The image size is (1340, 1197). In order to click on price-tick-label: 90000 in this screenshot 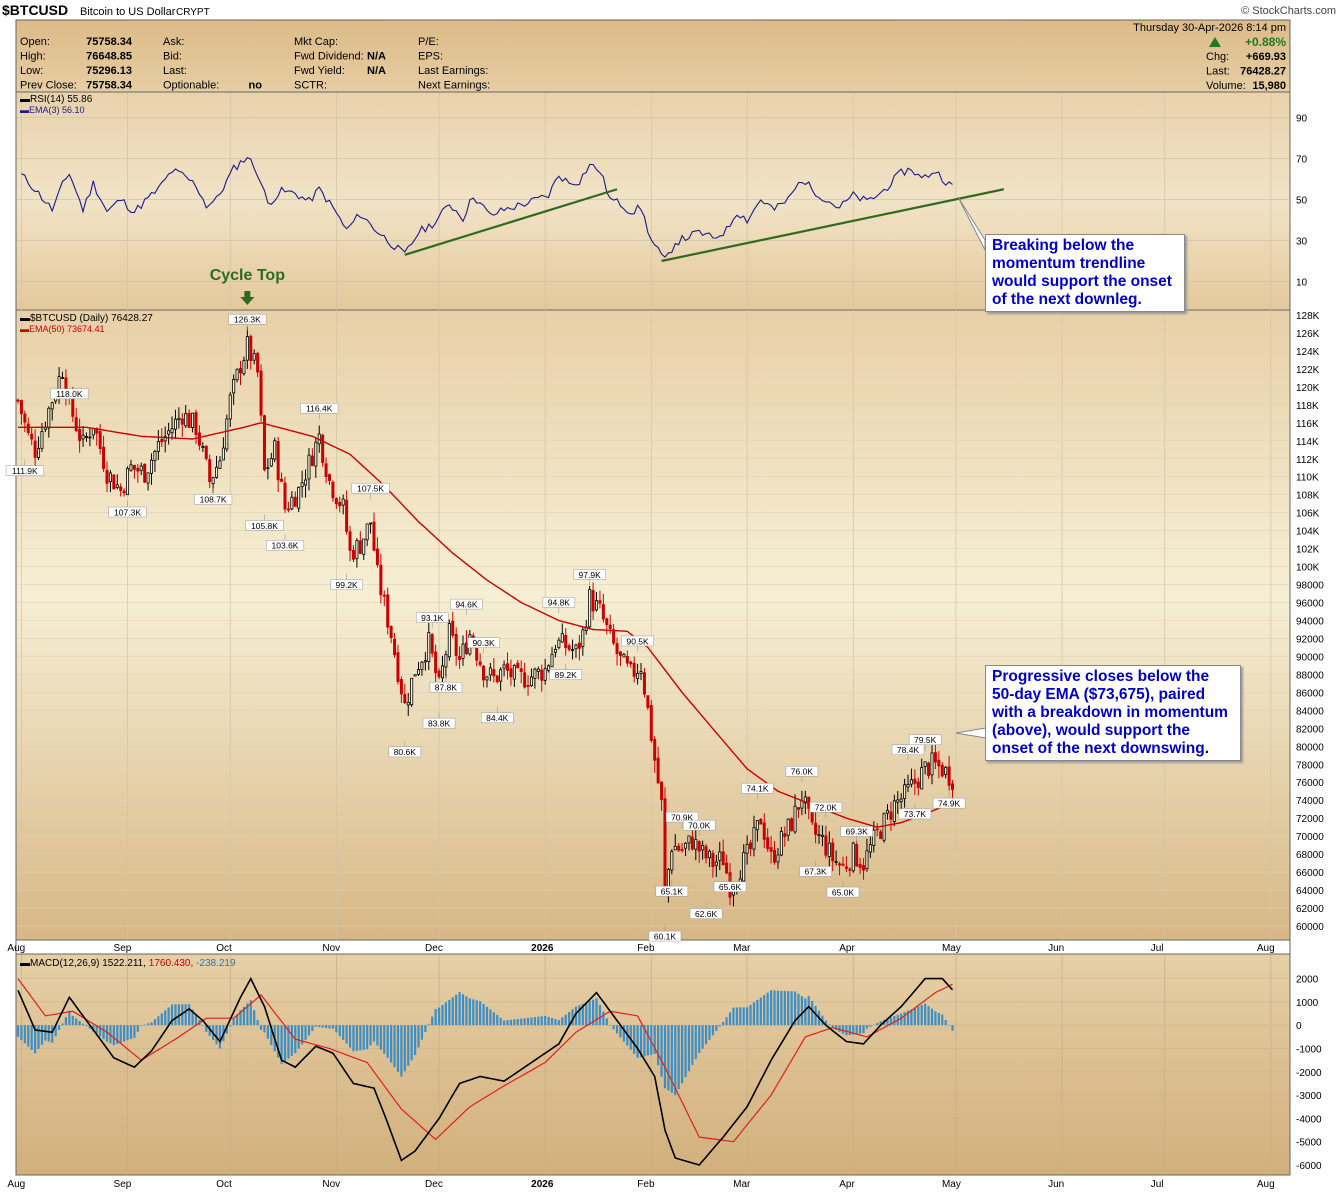, I will do `click(1310, 657)`.